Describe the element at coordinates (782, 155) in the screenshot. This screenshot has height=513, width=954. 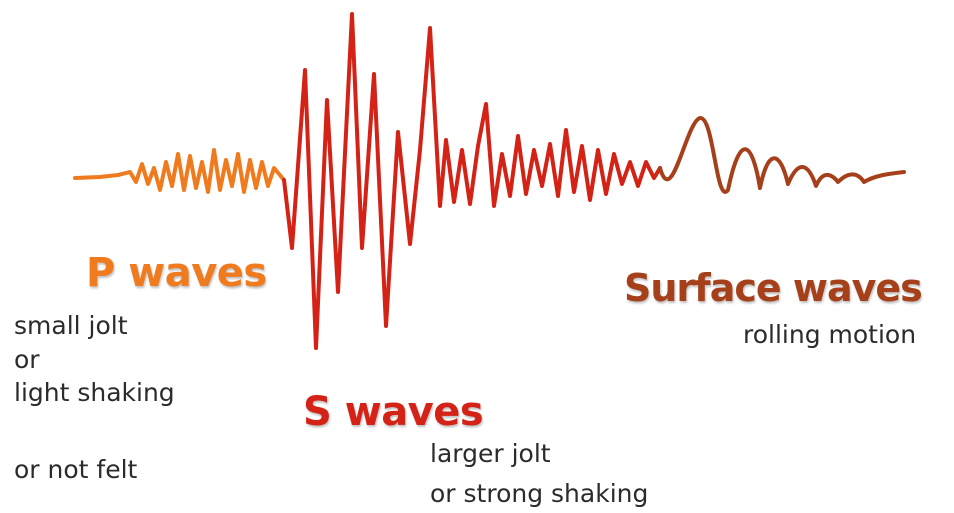
I see `surface-wave-trace` at that location.